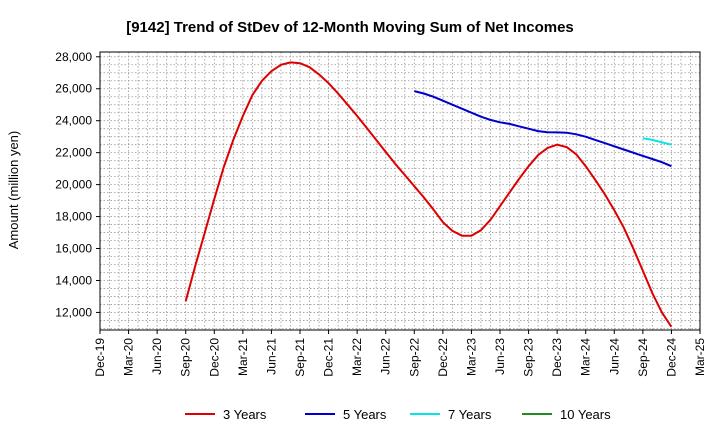 This screenshot has height=440, width=720. I want to click on y-tick-label: 20,000, so click(73, 185).